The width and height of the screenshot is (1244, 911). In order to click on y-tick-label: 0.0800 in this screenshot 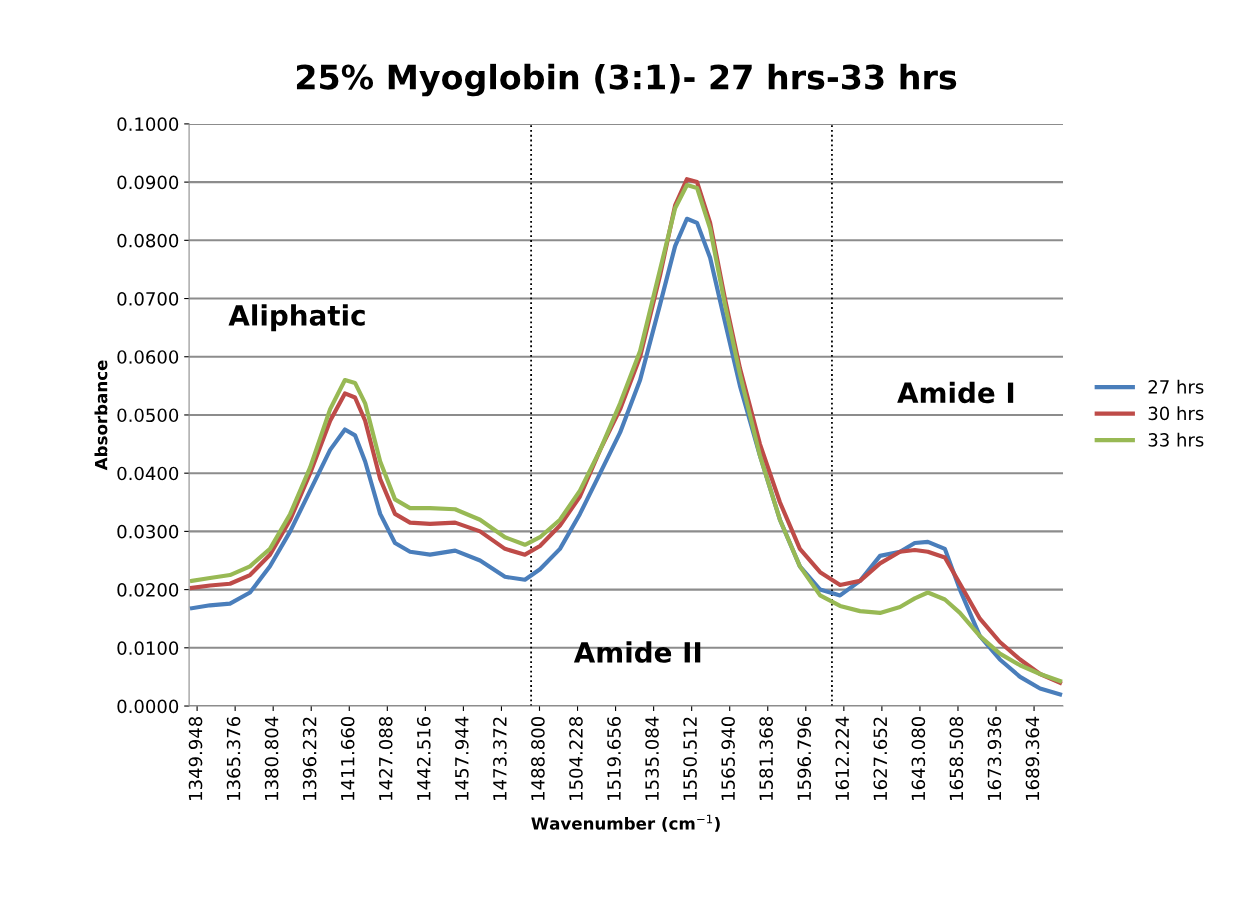, I will do `click(148, 240)`.